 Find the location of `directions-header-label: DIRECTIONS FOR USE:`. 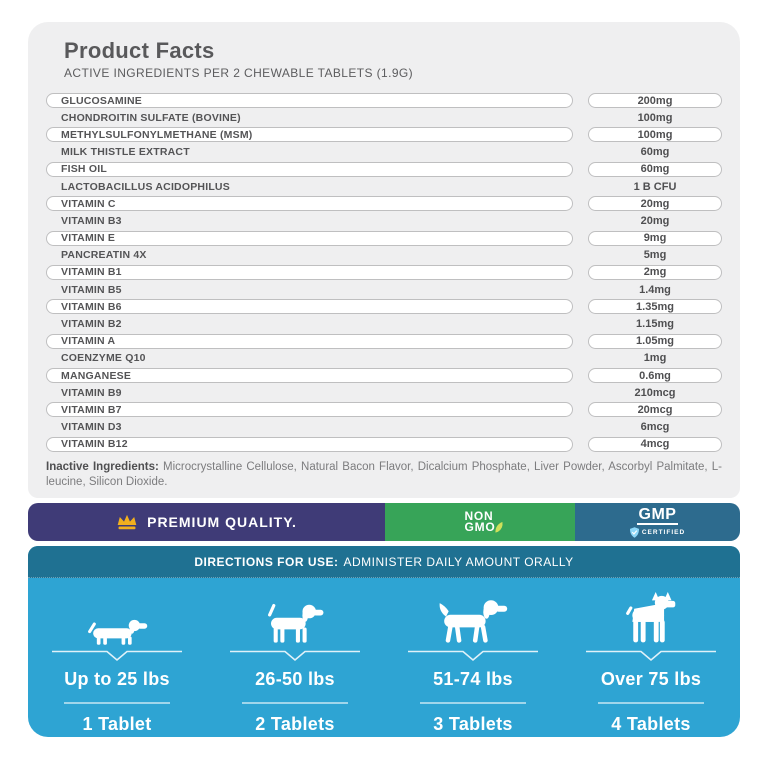

directions-header-label: DIRECTIONS FOR USE: is located at coordinates (266, 561).